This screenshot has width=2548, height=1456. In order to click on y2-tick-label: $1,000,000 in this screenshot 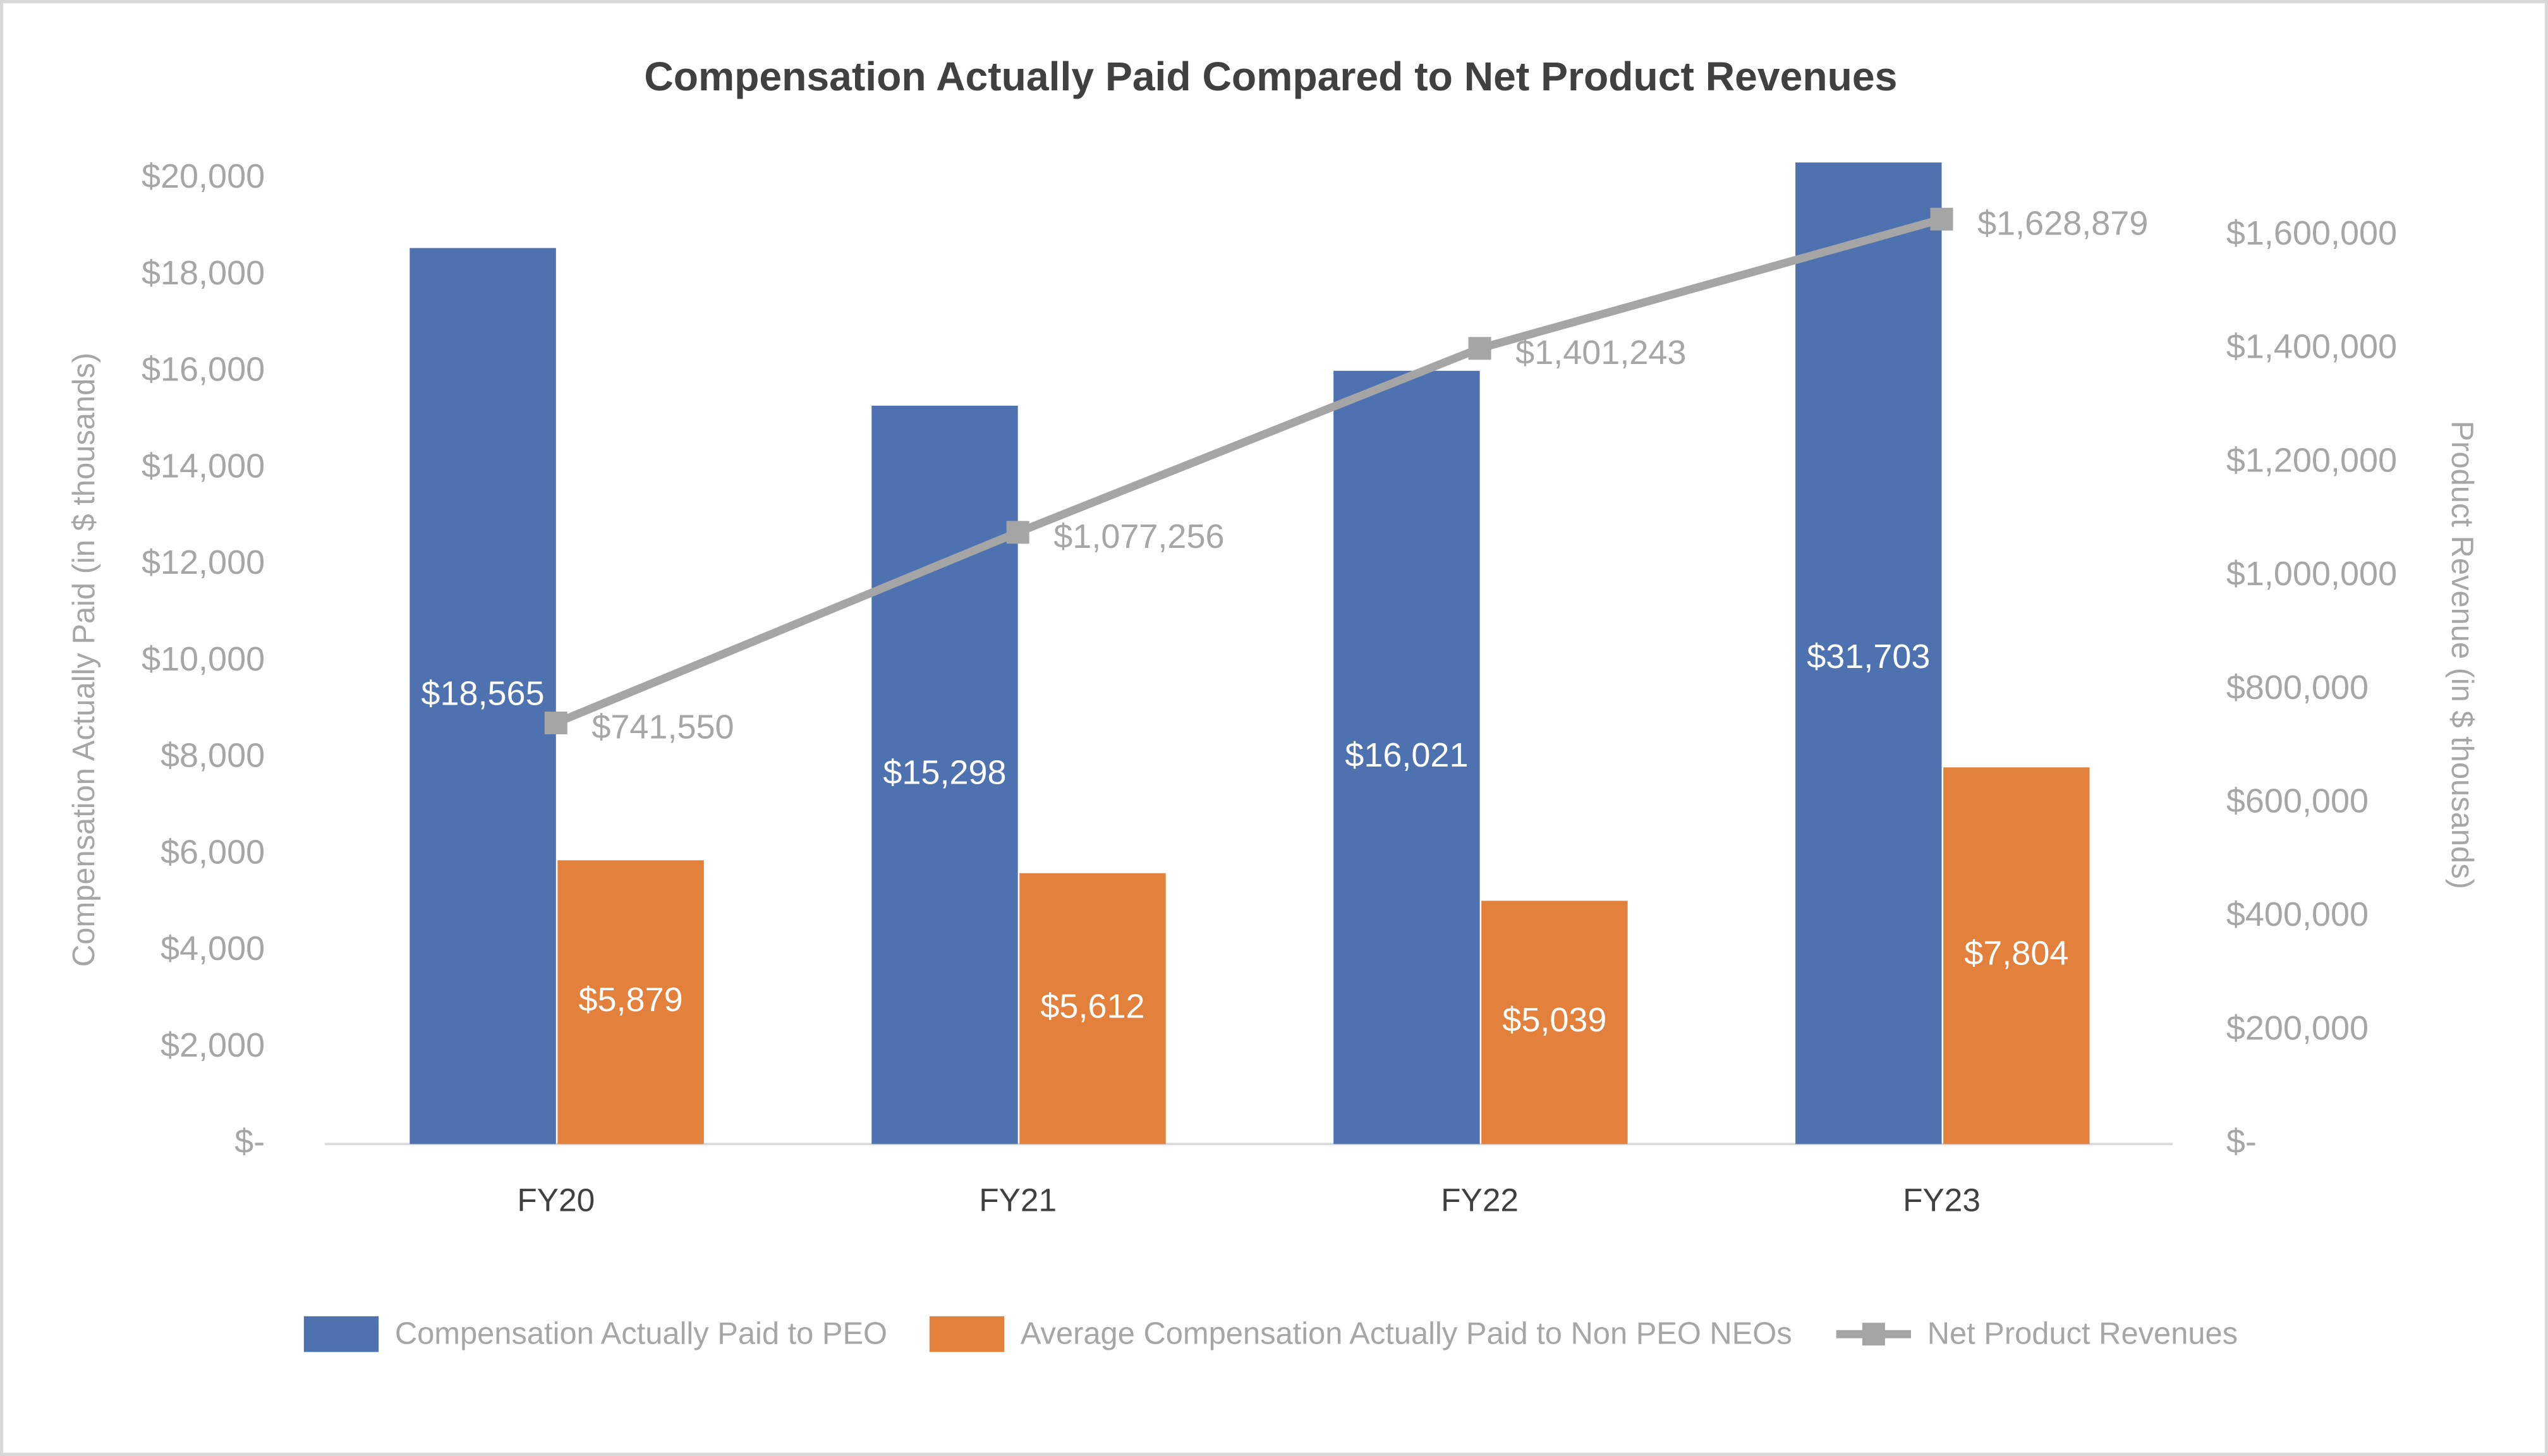, I will do `click(2311, 574)`.